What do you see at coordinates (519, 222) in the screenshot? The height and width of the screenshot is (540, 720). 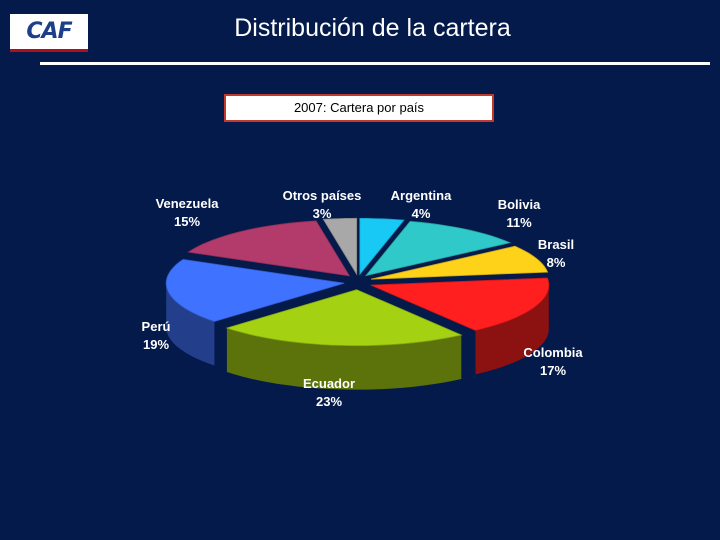 I see `slice-value-label: 11%` at bounding box center [519, 222].